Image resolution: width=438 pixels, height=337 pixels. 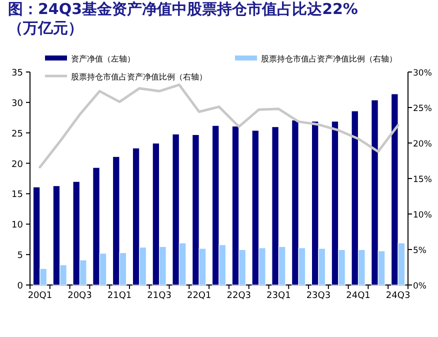 What do you see at coordinates (239, 296) in the screenshot?
I see `x-tick-label: 22Q3` at bounding box center [239, 296].